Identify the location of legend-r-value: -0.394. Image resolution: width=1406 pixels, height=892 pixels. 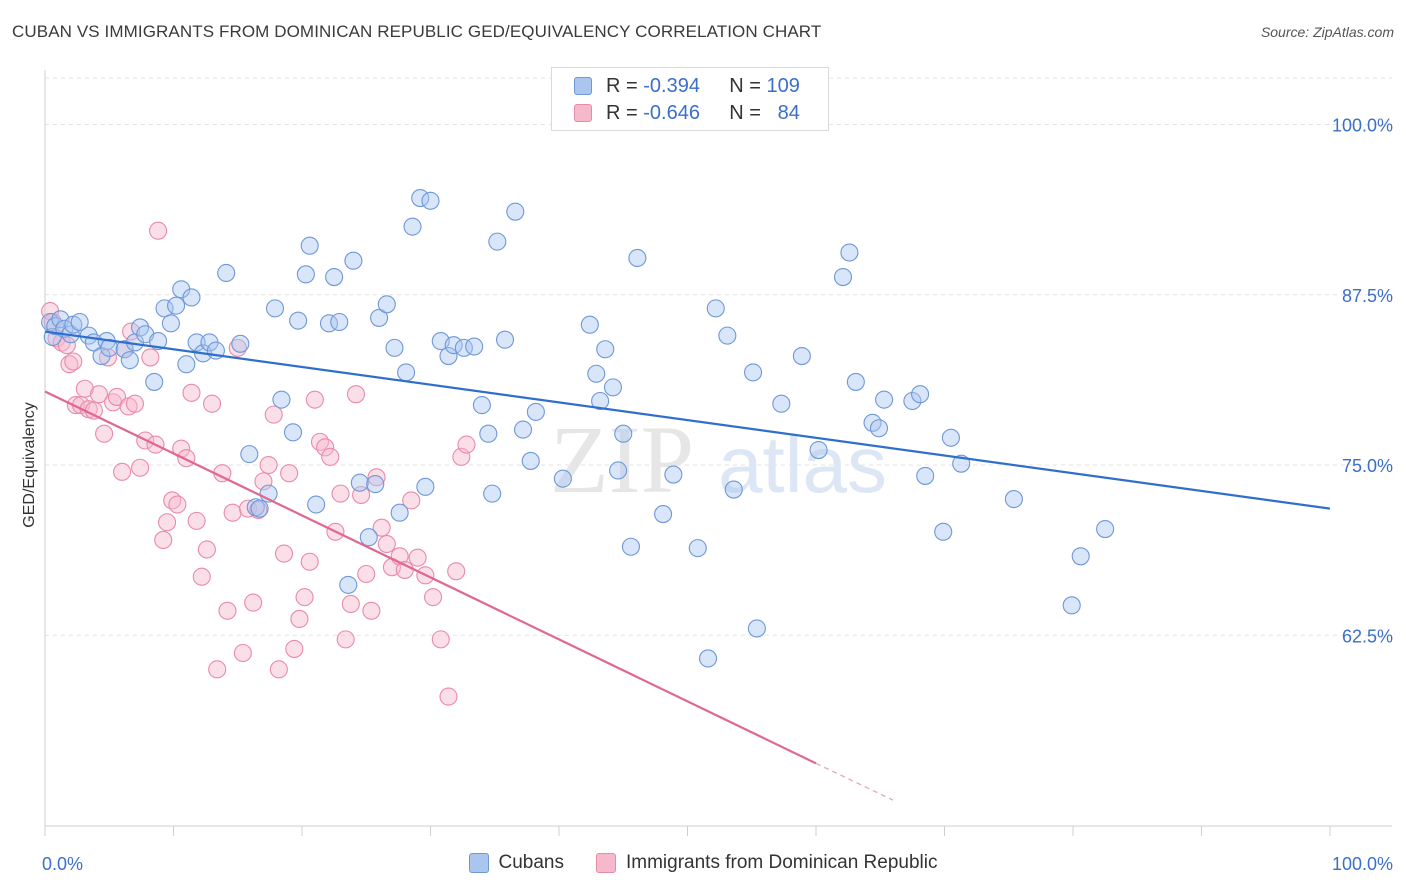
(671, 85).